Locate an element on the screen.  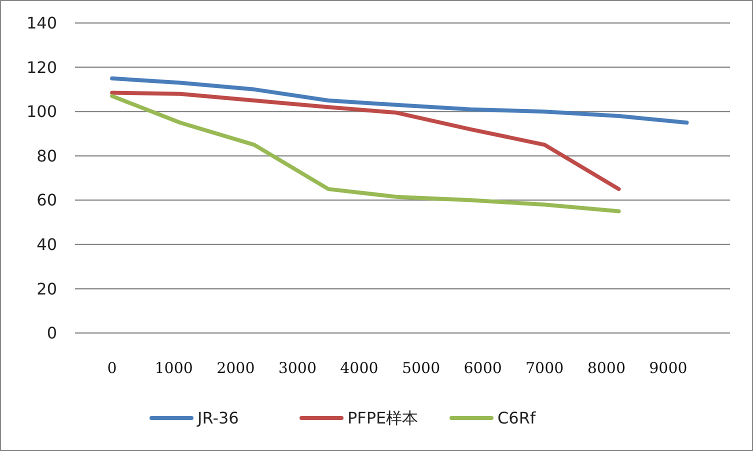
line-series is located at coordinates (399, 100).